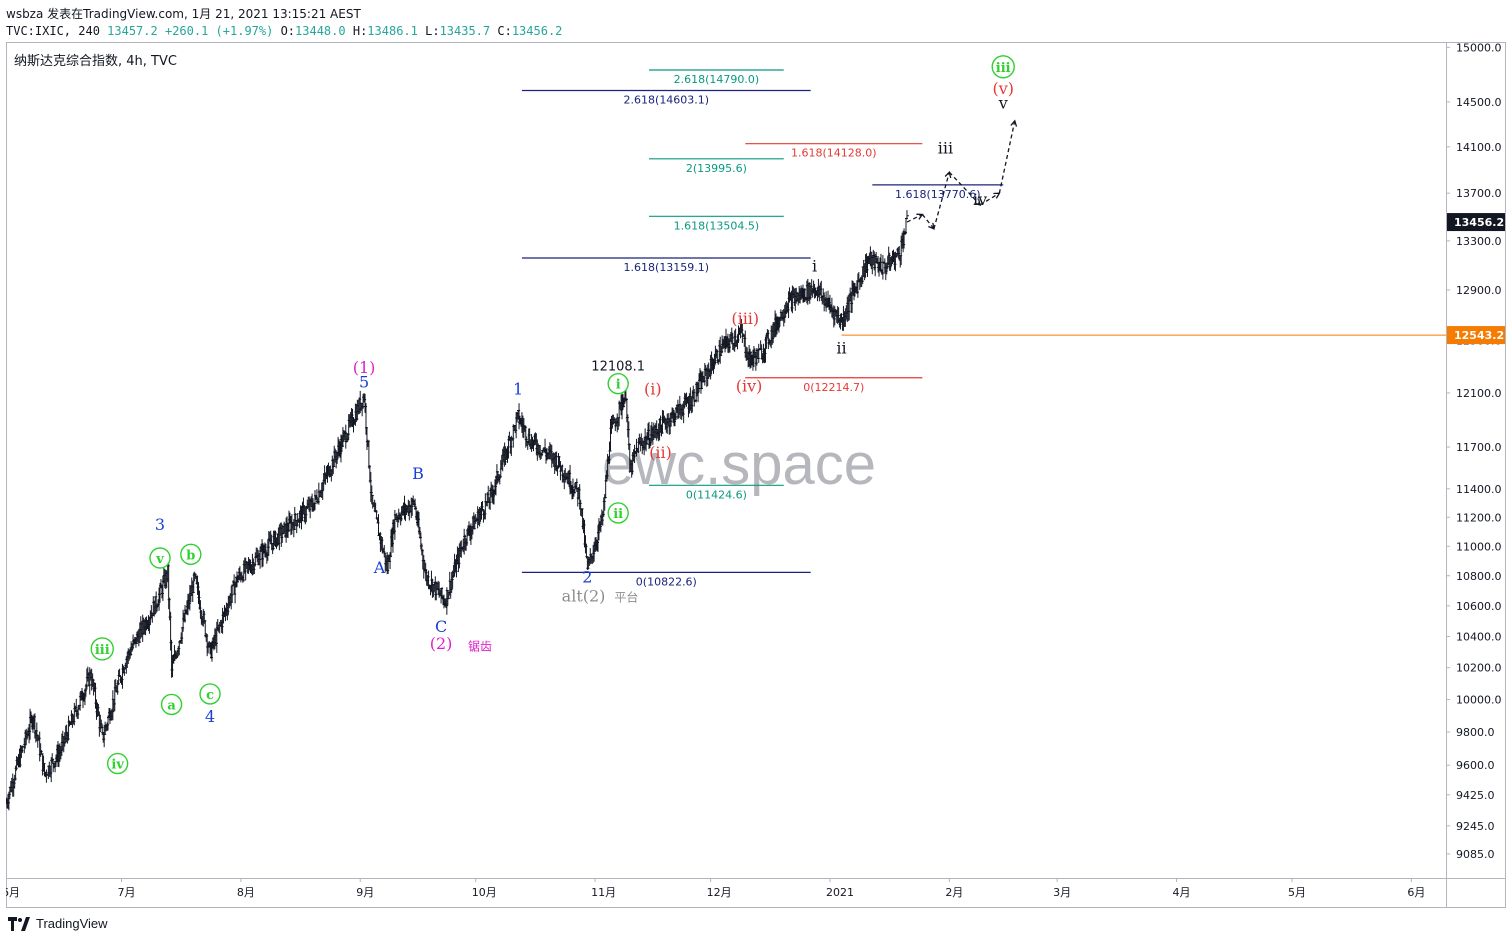 The height and width of the screenshot is (944, 1510). What do you see at coordinates (666, 581) in the screenshot?
I see `fib-level-label: 0(10822.6)` at bounding box center [666, 581].